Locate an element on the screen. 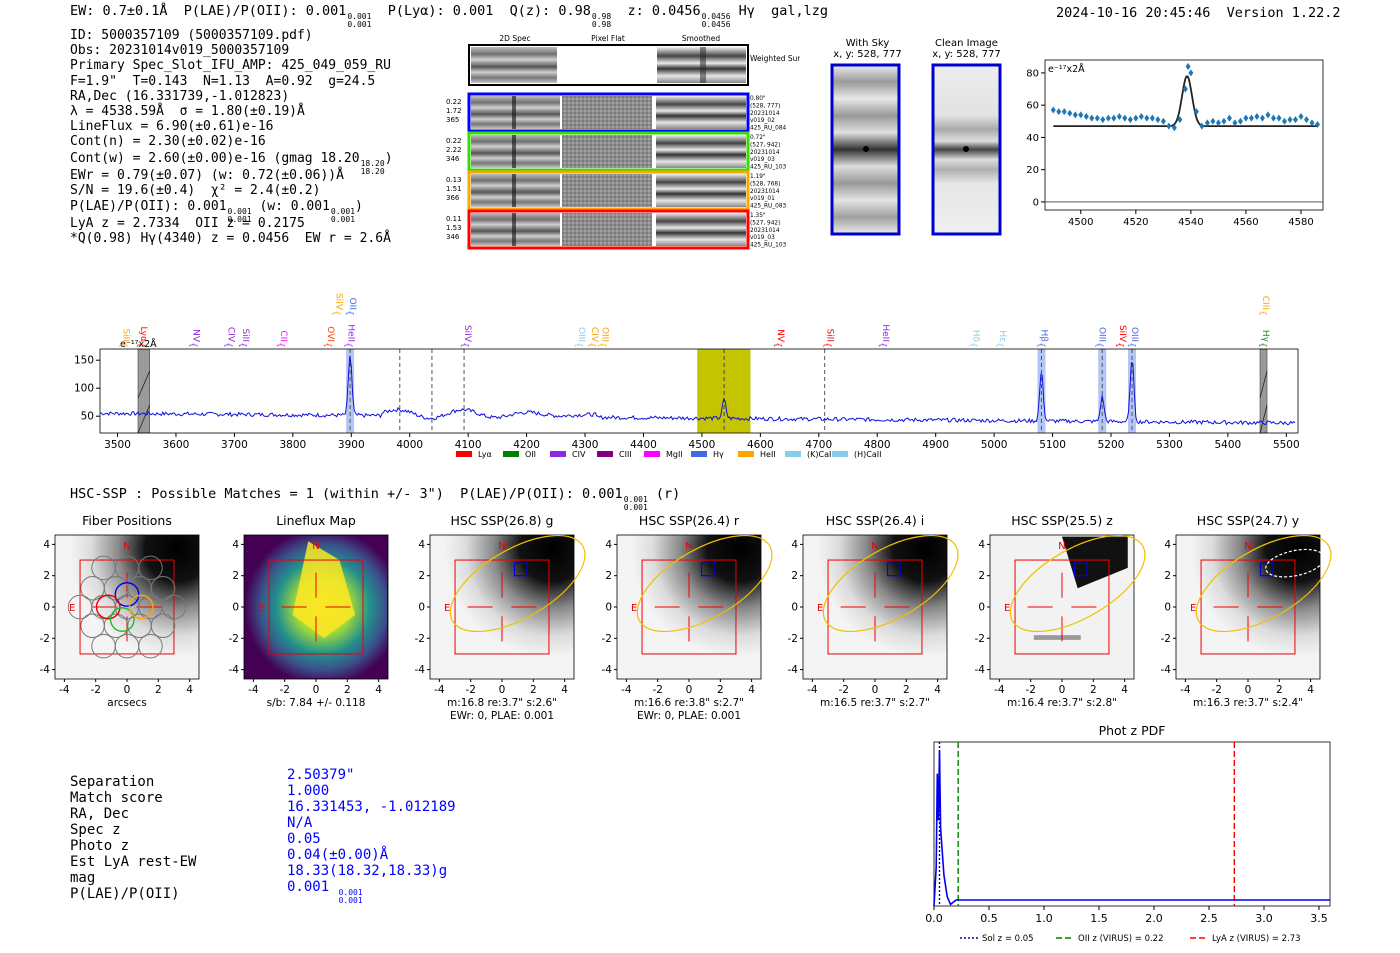  spec-row-meta: 425_RU_083 is located at coordinates (768, 207).